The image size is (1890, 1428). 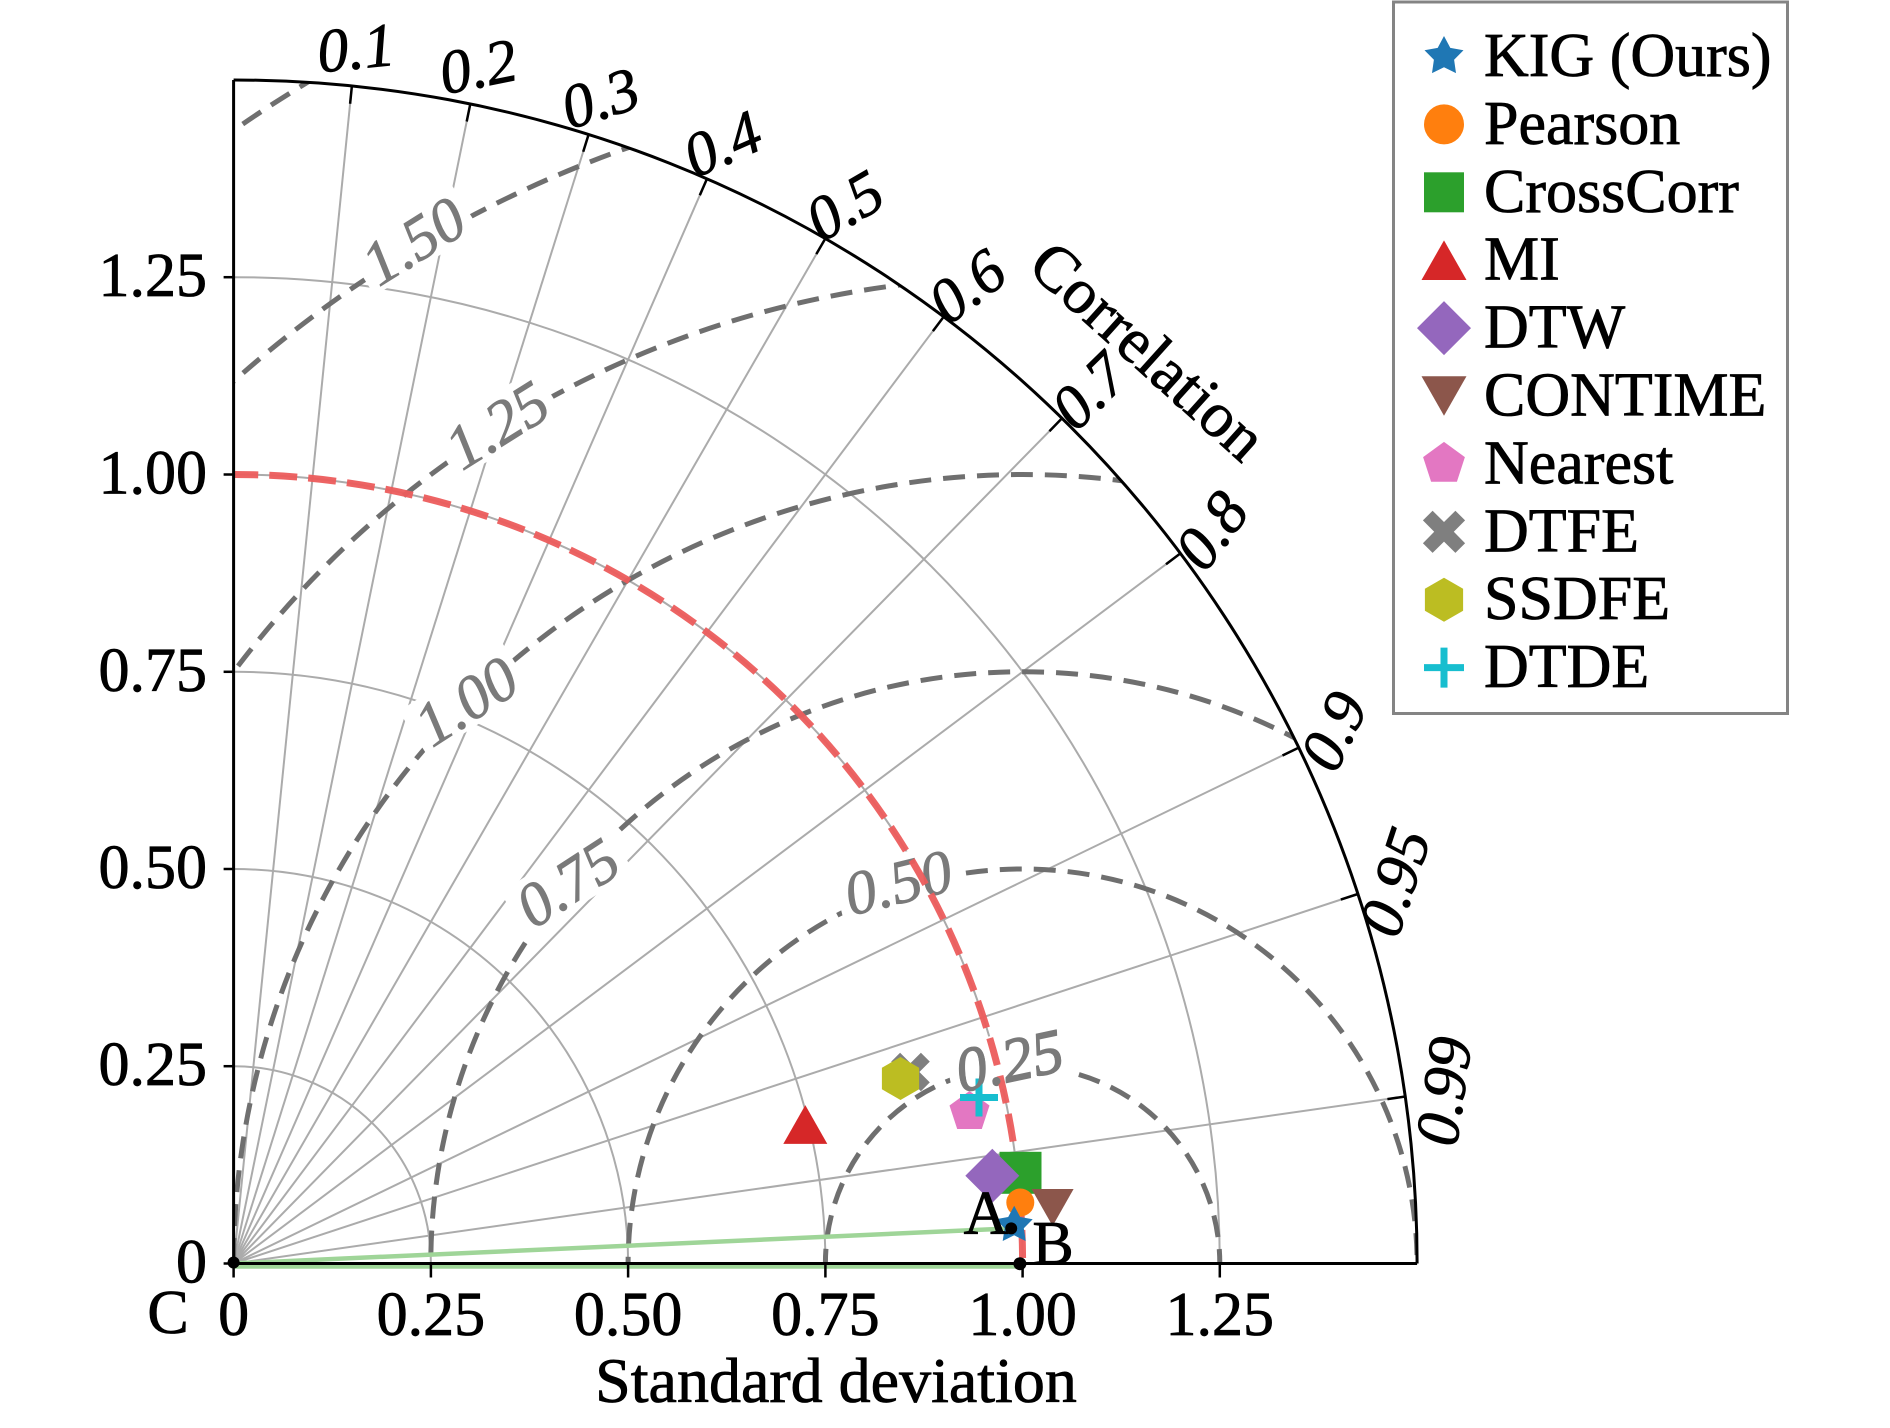 I want to click on svg-text: SSDFE, so click(x=1577, y=599).